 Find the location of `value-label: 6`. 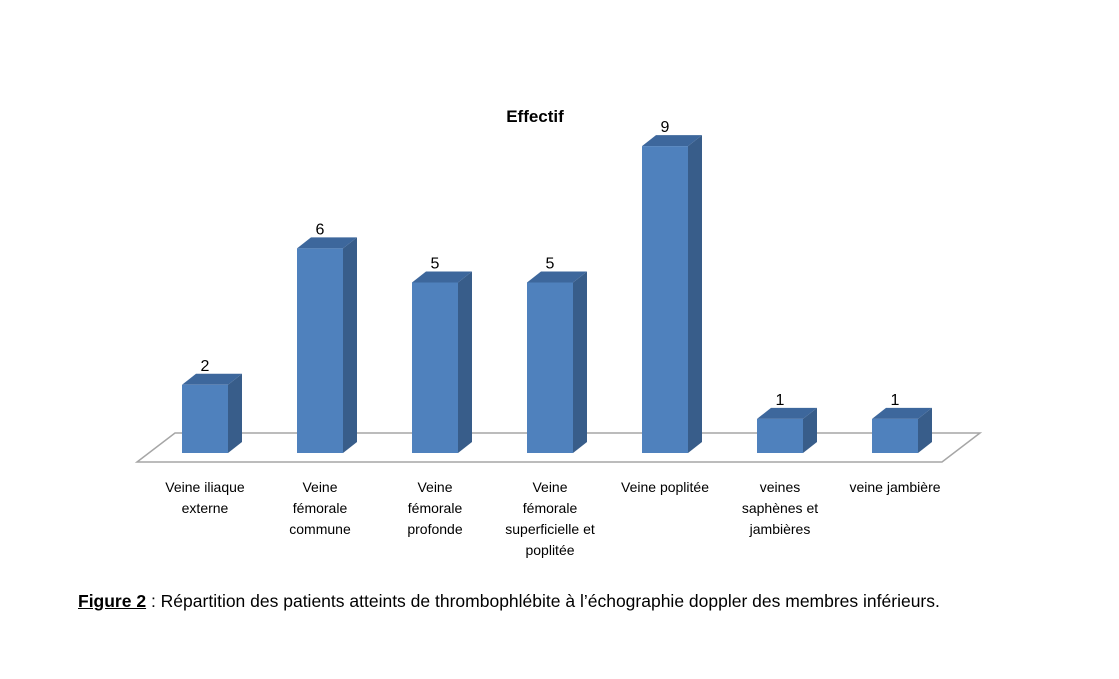

value-label: 6 is located at coordinates (320, 229).